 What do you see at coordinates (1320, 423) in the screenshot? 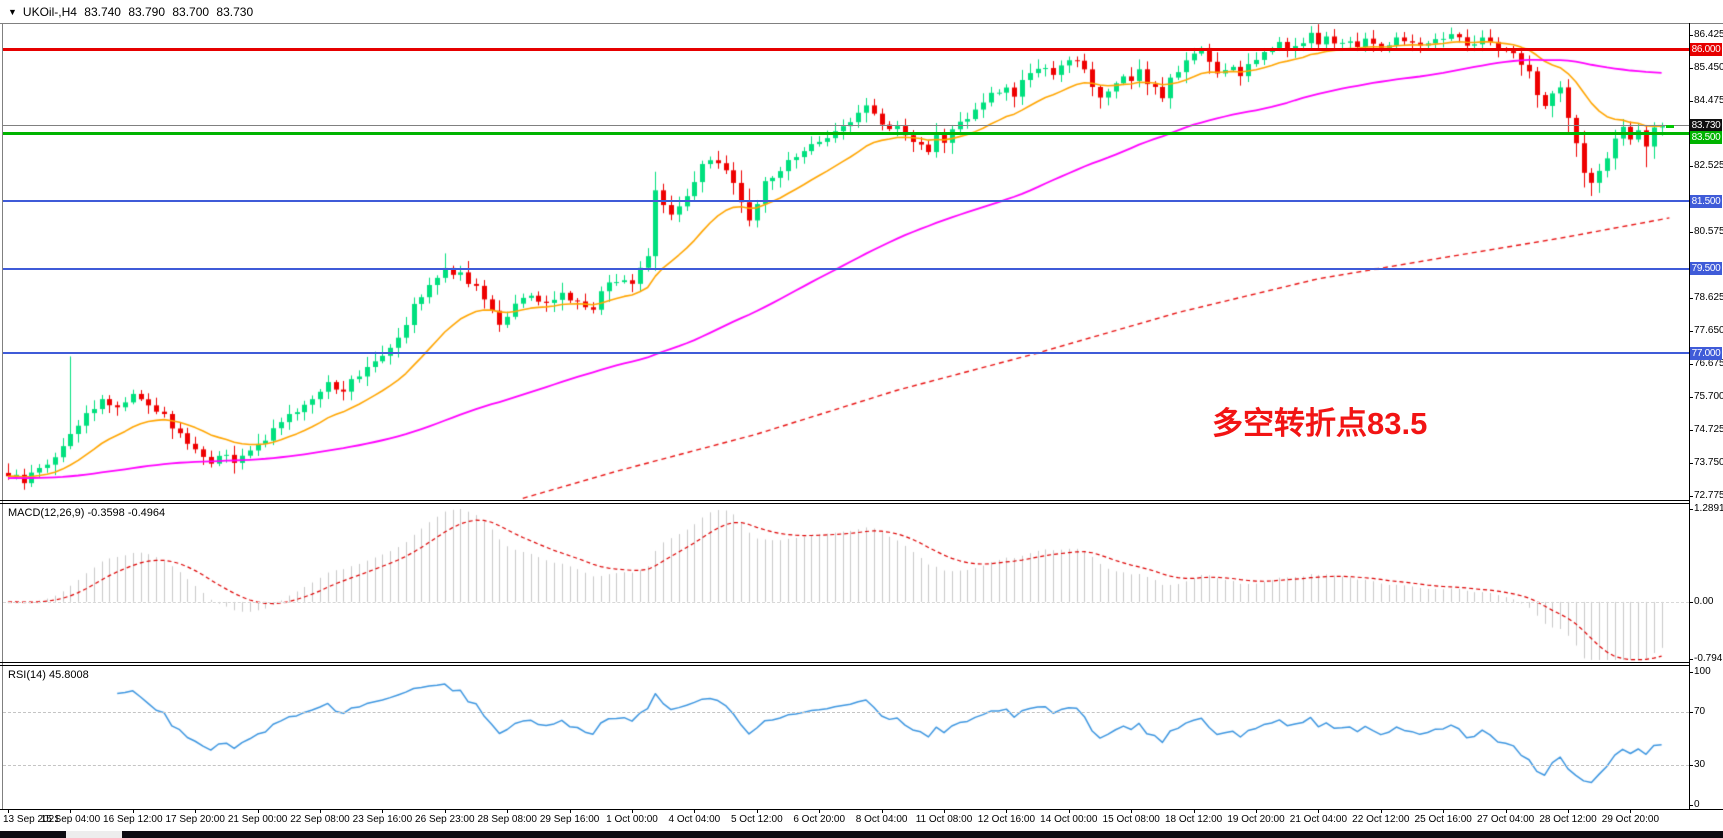
I see `annotation-text: 多空转折点83.5` at bounding box center [1320, 423].